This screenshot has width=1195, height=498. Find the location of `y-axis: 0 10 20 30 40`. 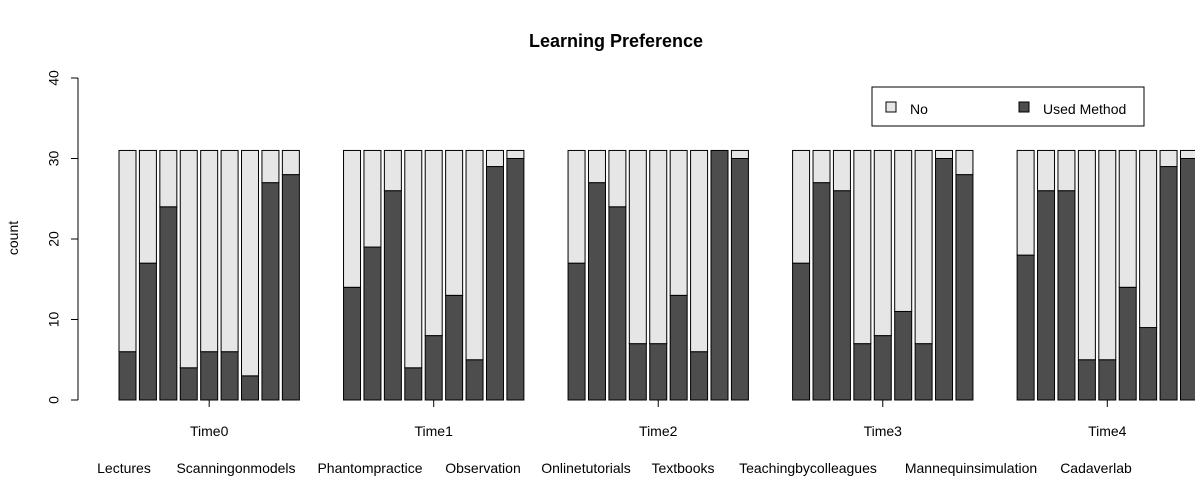

y-axis: 0 10 20 30 40 is located at coordinates (62, 237).